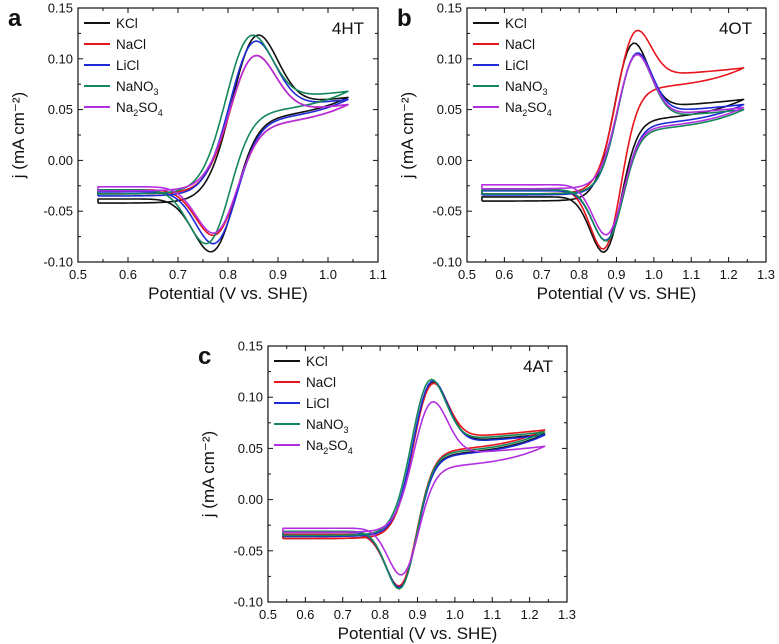 Image resolution: width=779 pixels, height=644 pixels. What do you see at coordinates (204, 356) in the screenshot?
I see `panel-letter: c` at bounding box center [204, 356].